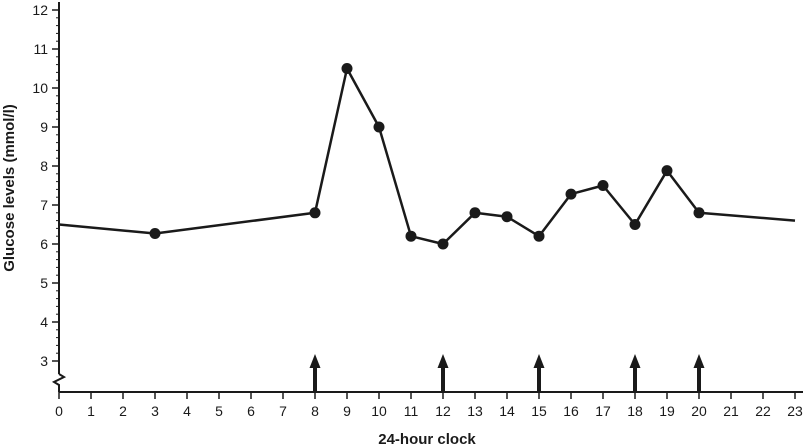 This screenshot has height=448, width=805. Describe the element at coordinates (283, 411) in the screenshot. I see `x-tick-label: 7` at that location.